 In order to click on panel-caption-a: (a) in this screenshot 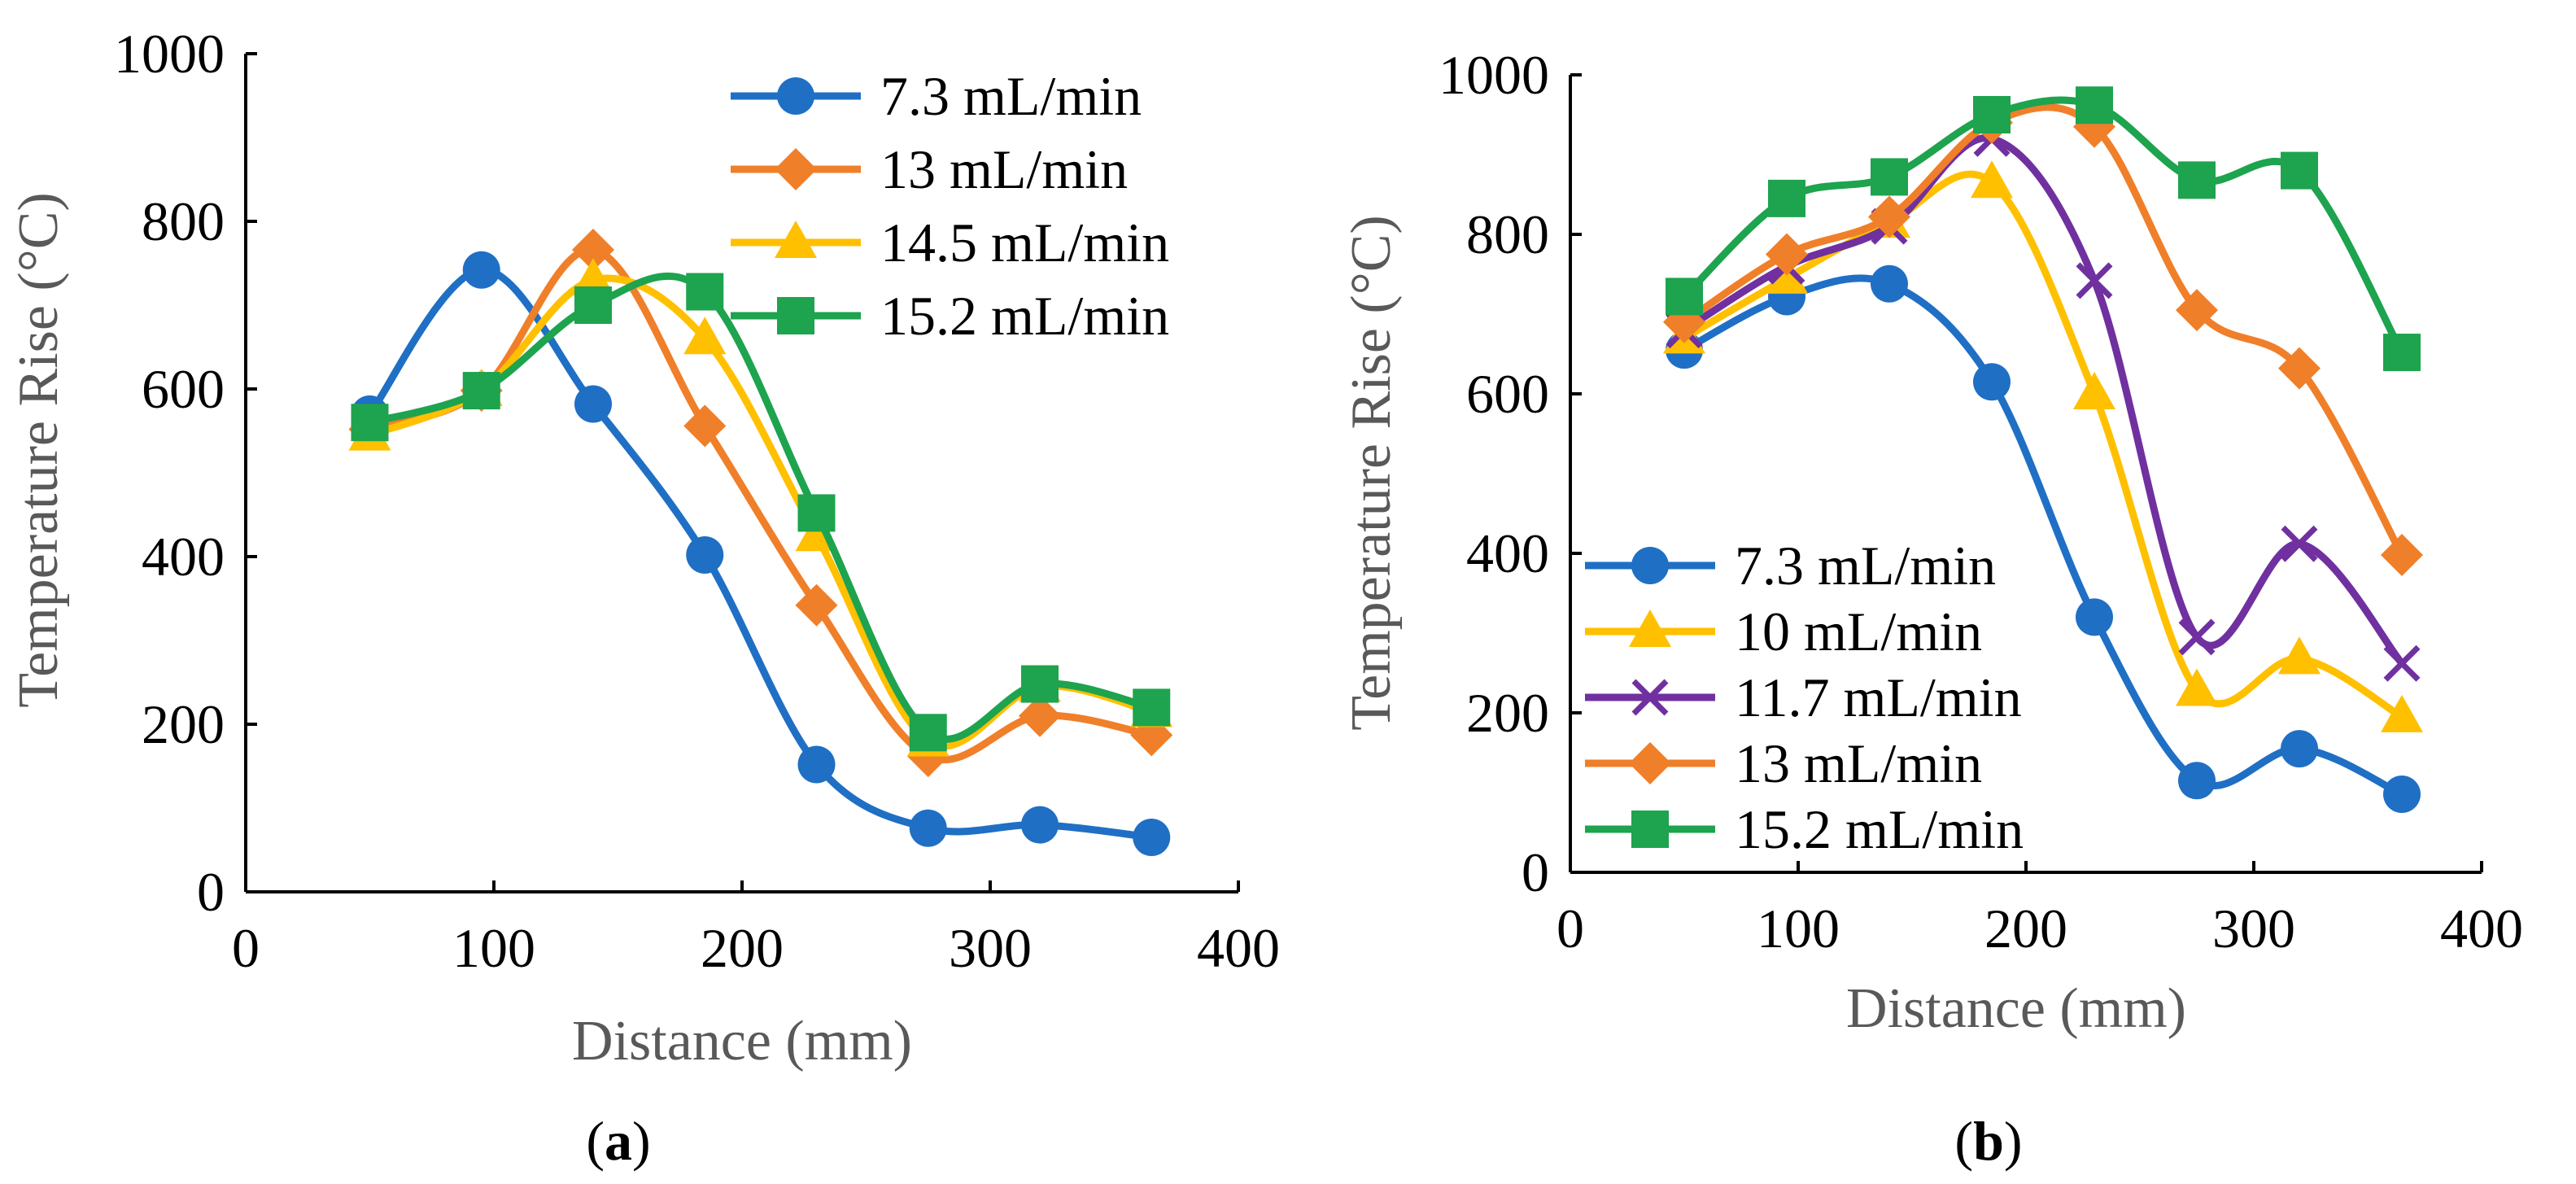, I will do `click(618, 1141)`.